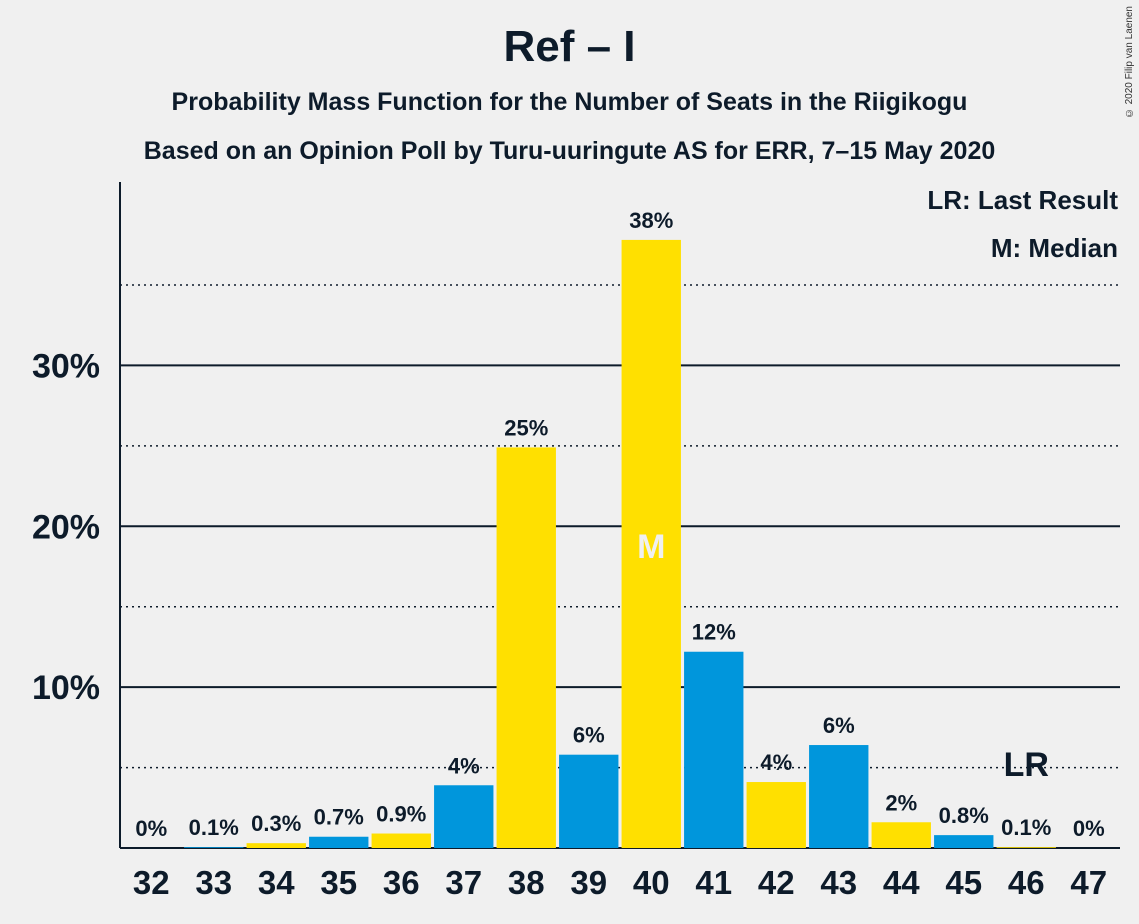 This screenshot has width=1139, height=924. Describe the element at coordinates (651, 882) in the screenshot. I see `x-tick-label-40: 40` at that location.